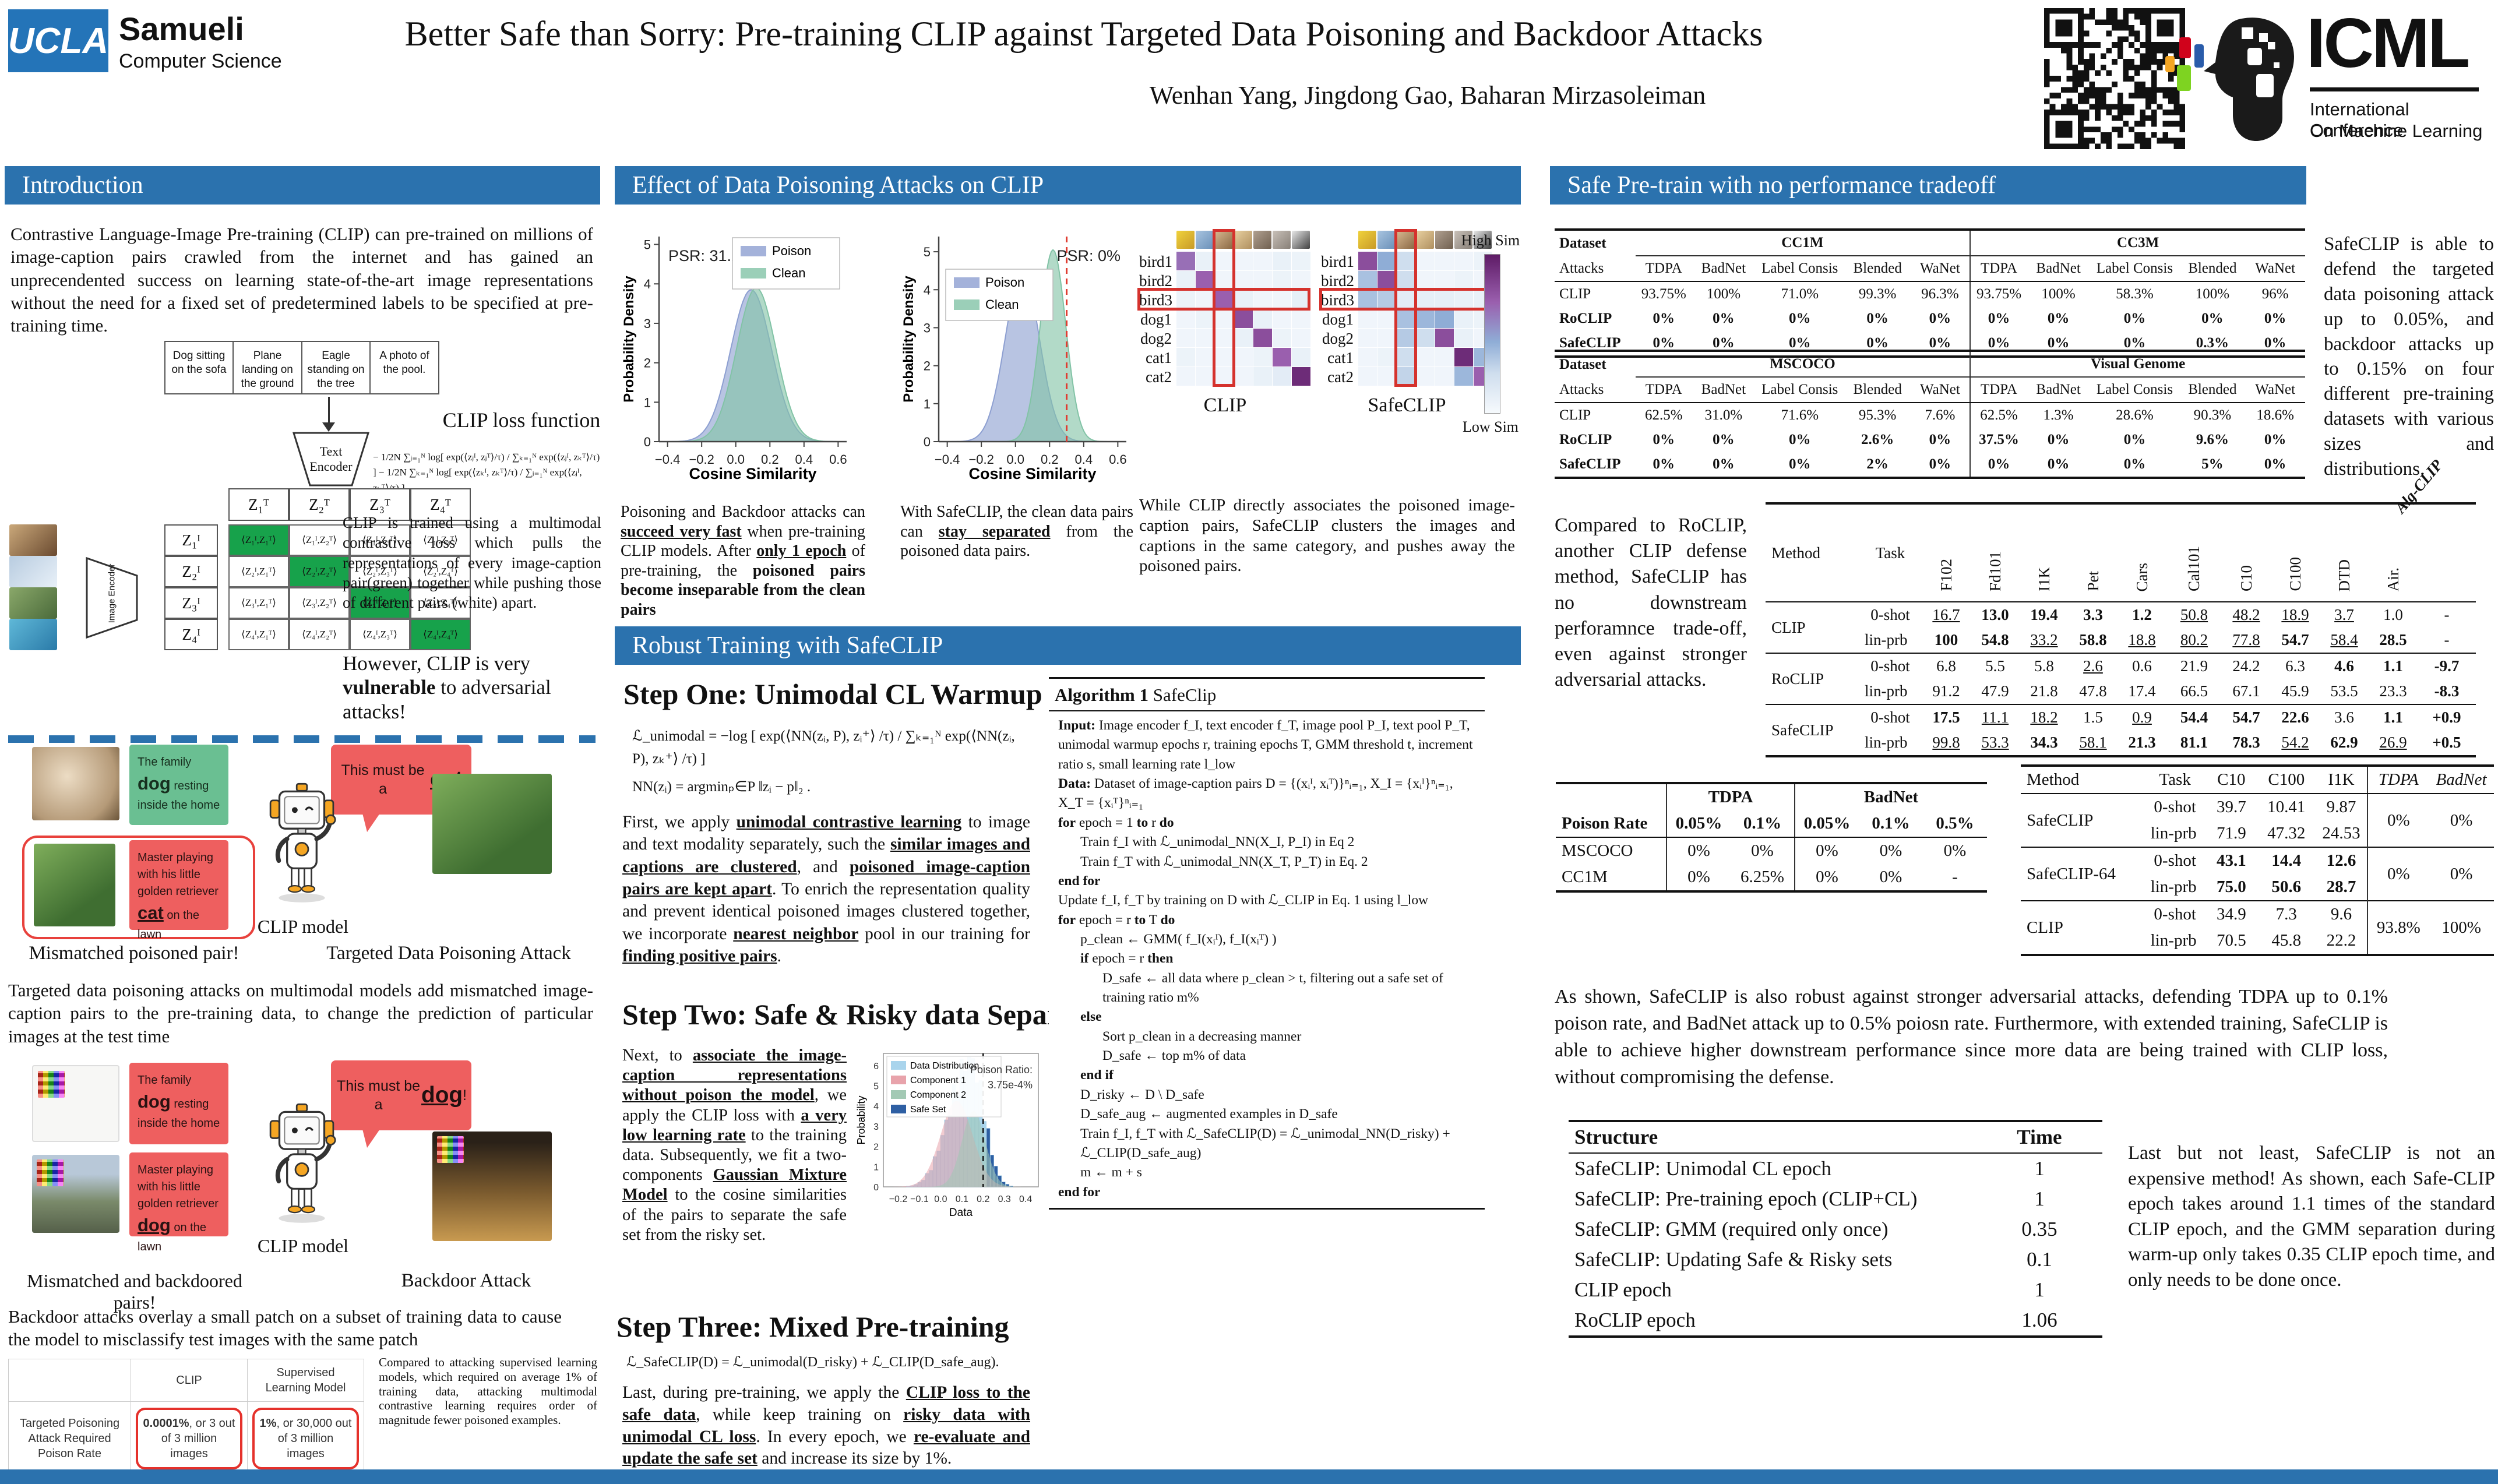  What do you see at coordinates (1946, 639) in the screenshot?
I see `table-cell: 100` at bounding box center [1946, 639].